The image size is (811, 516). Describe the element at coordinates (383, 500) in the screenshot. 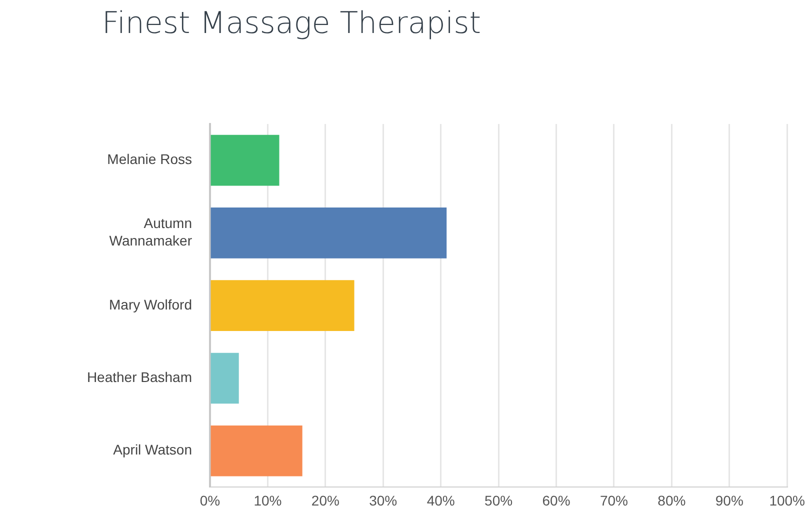

I see `x-tick-label: 30%` at that location.